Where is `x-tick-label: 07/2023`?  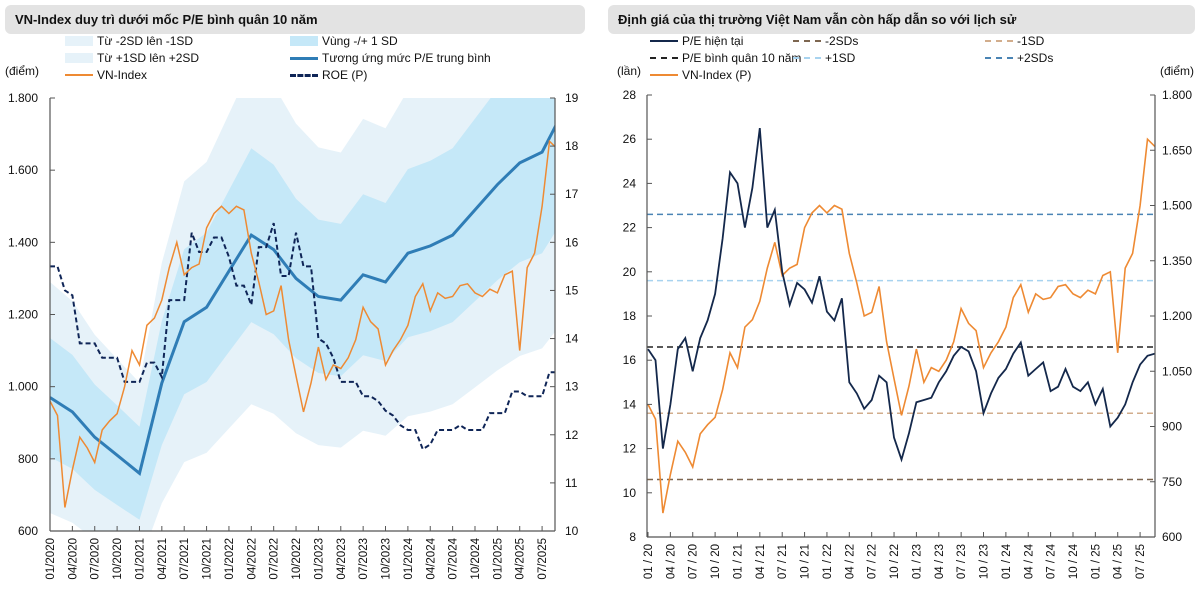
x-tick-label: 07/2023 is located at coordinates (364, 559).